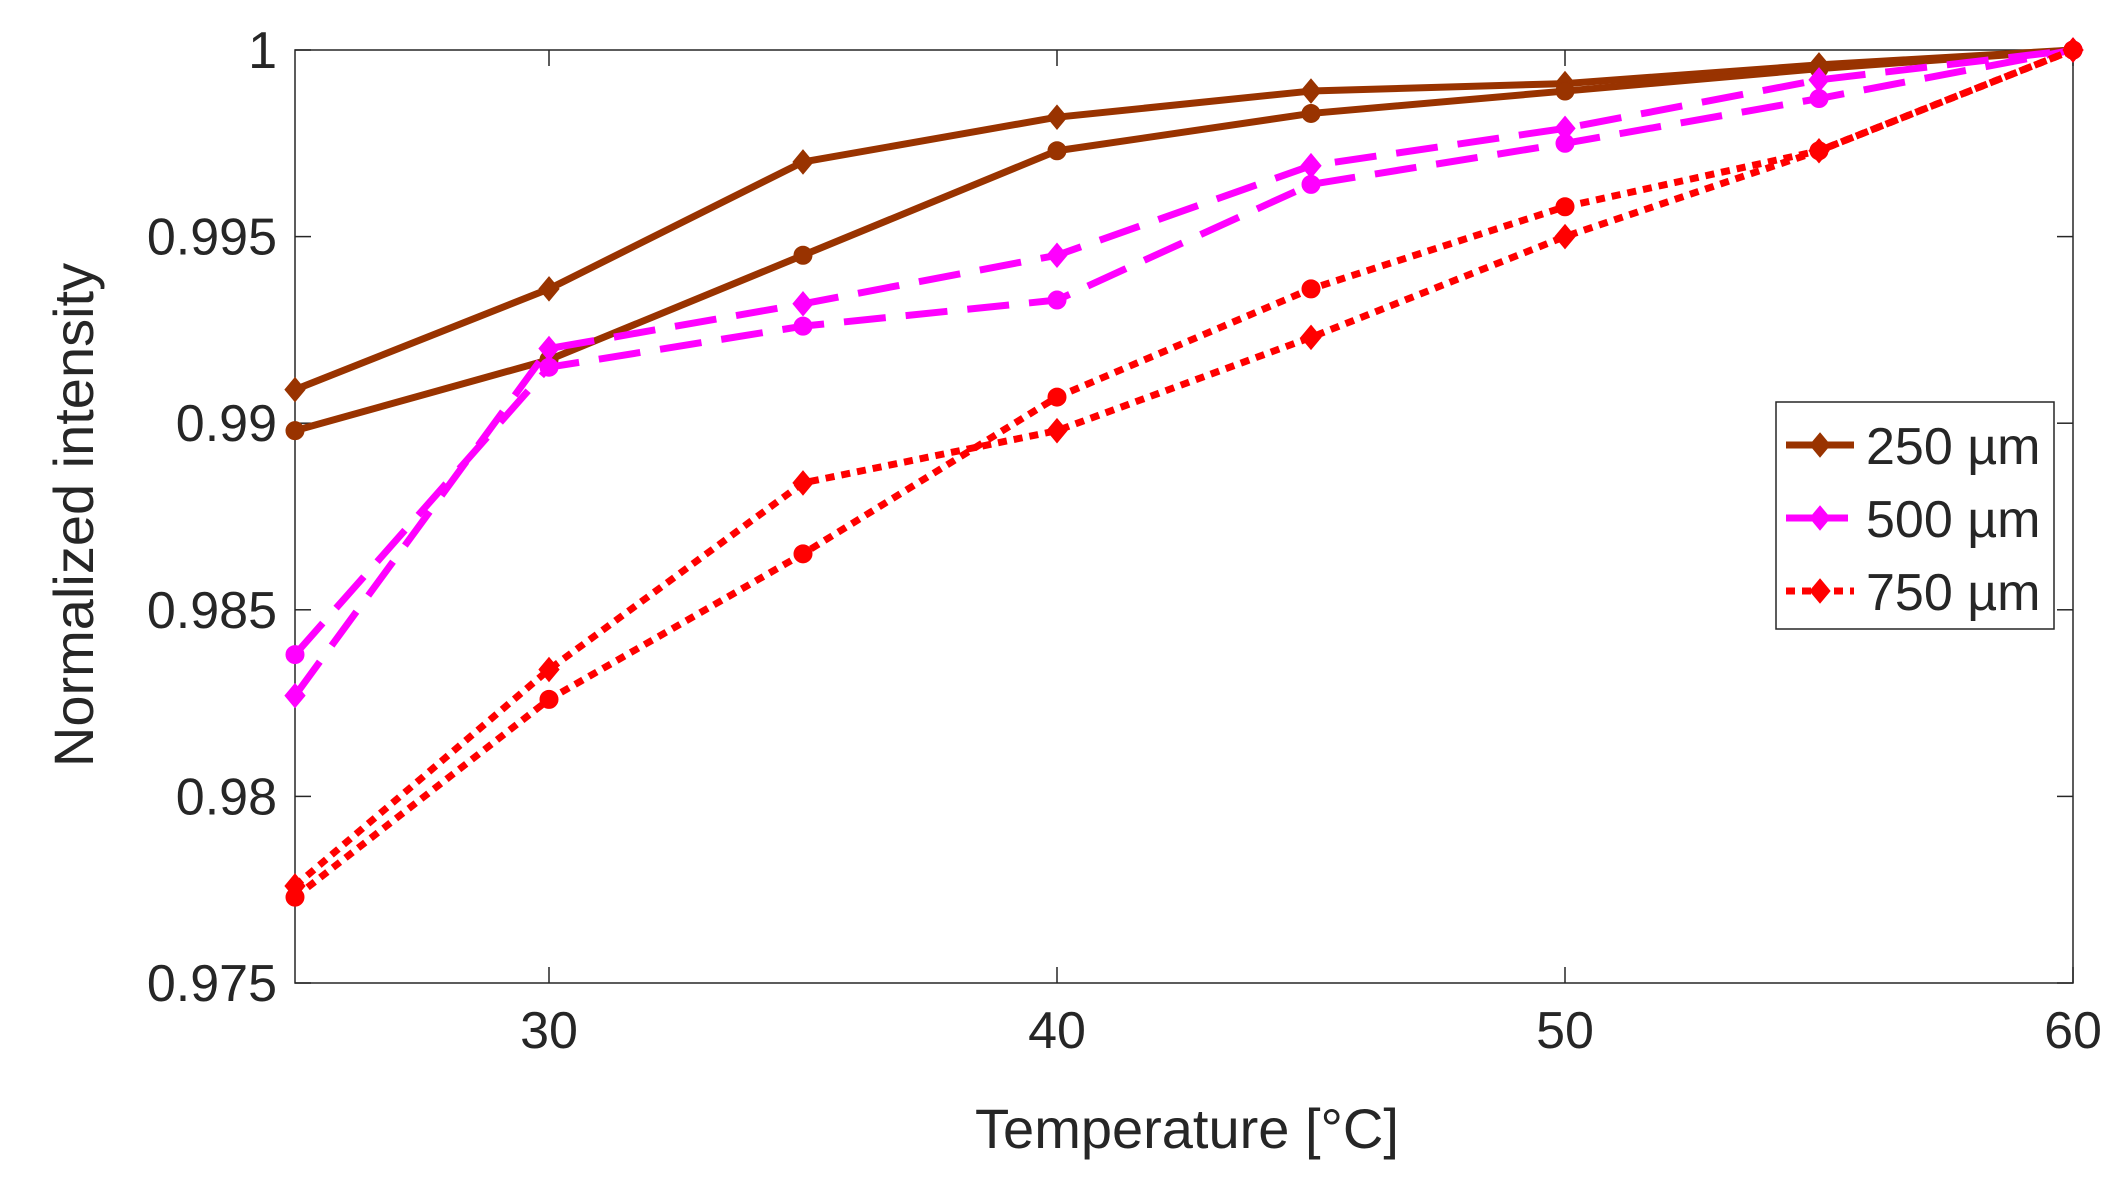 This screenshot has width=2116, height=1179. What do you see at coordinates (1953, 447) in the screenshot?
I see `legend-label: 250 µm` at bounding box center [1953, 447].